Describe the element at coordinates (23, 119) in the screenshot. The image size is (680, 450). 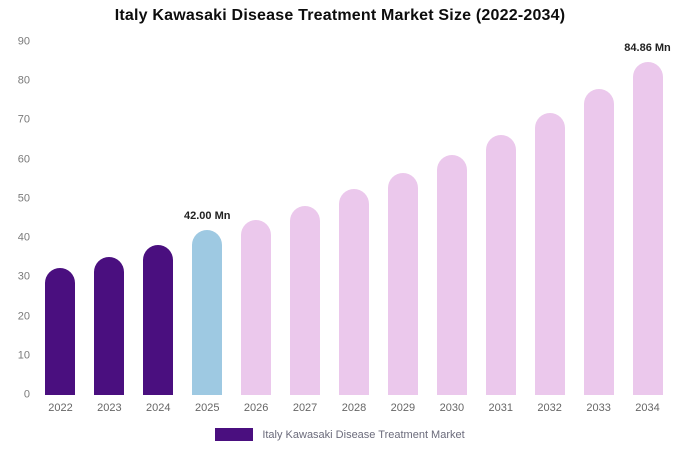
I see `y-axis-tick-label: 70` at that location.